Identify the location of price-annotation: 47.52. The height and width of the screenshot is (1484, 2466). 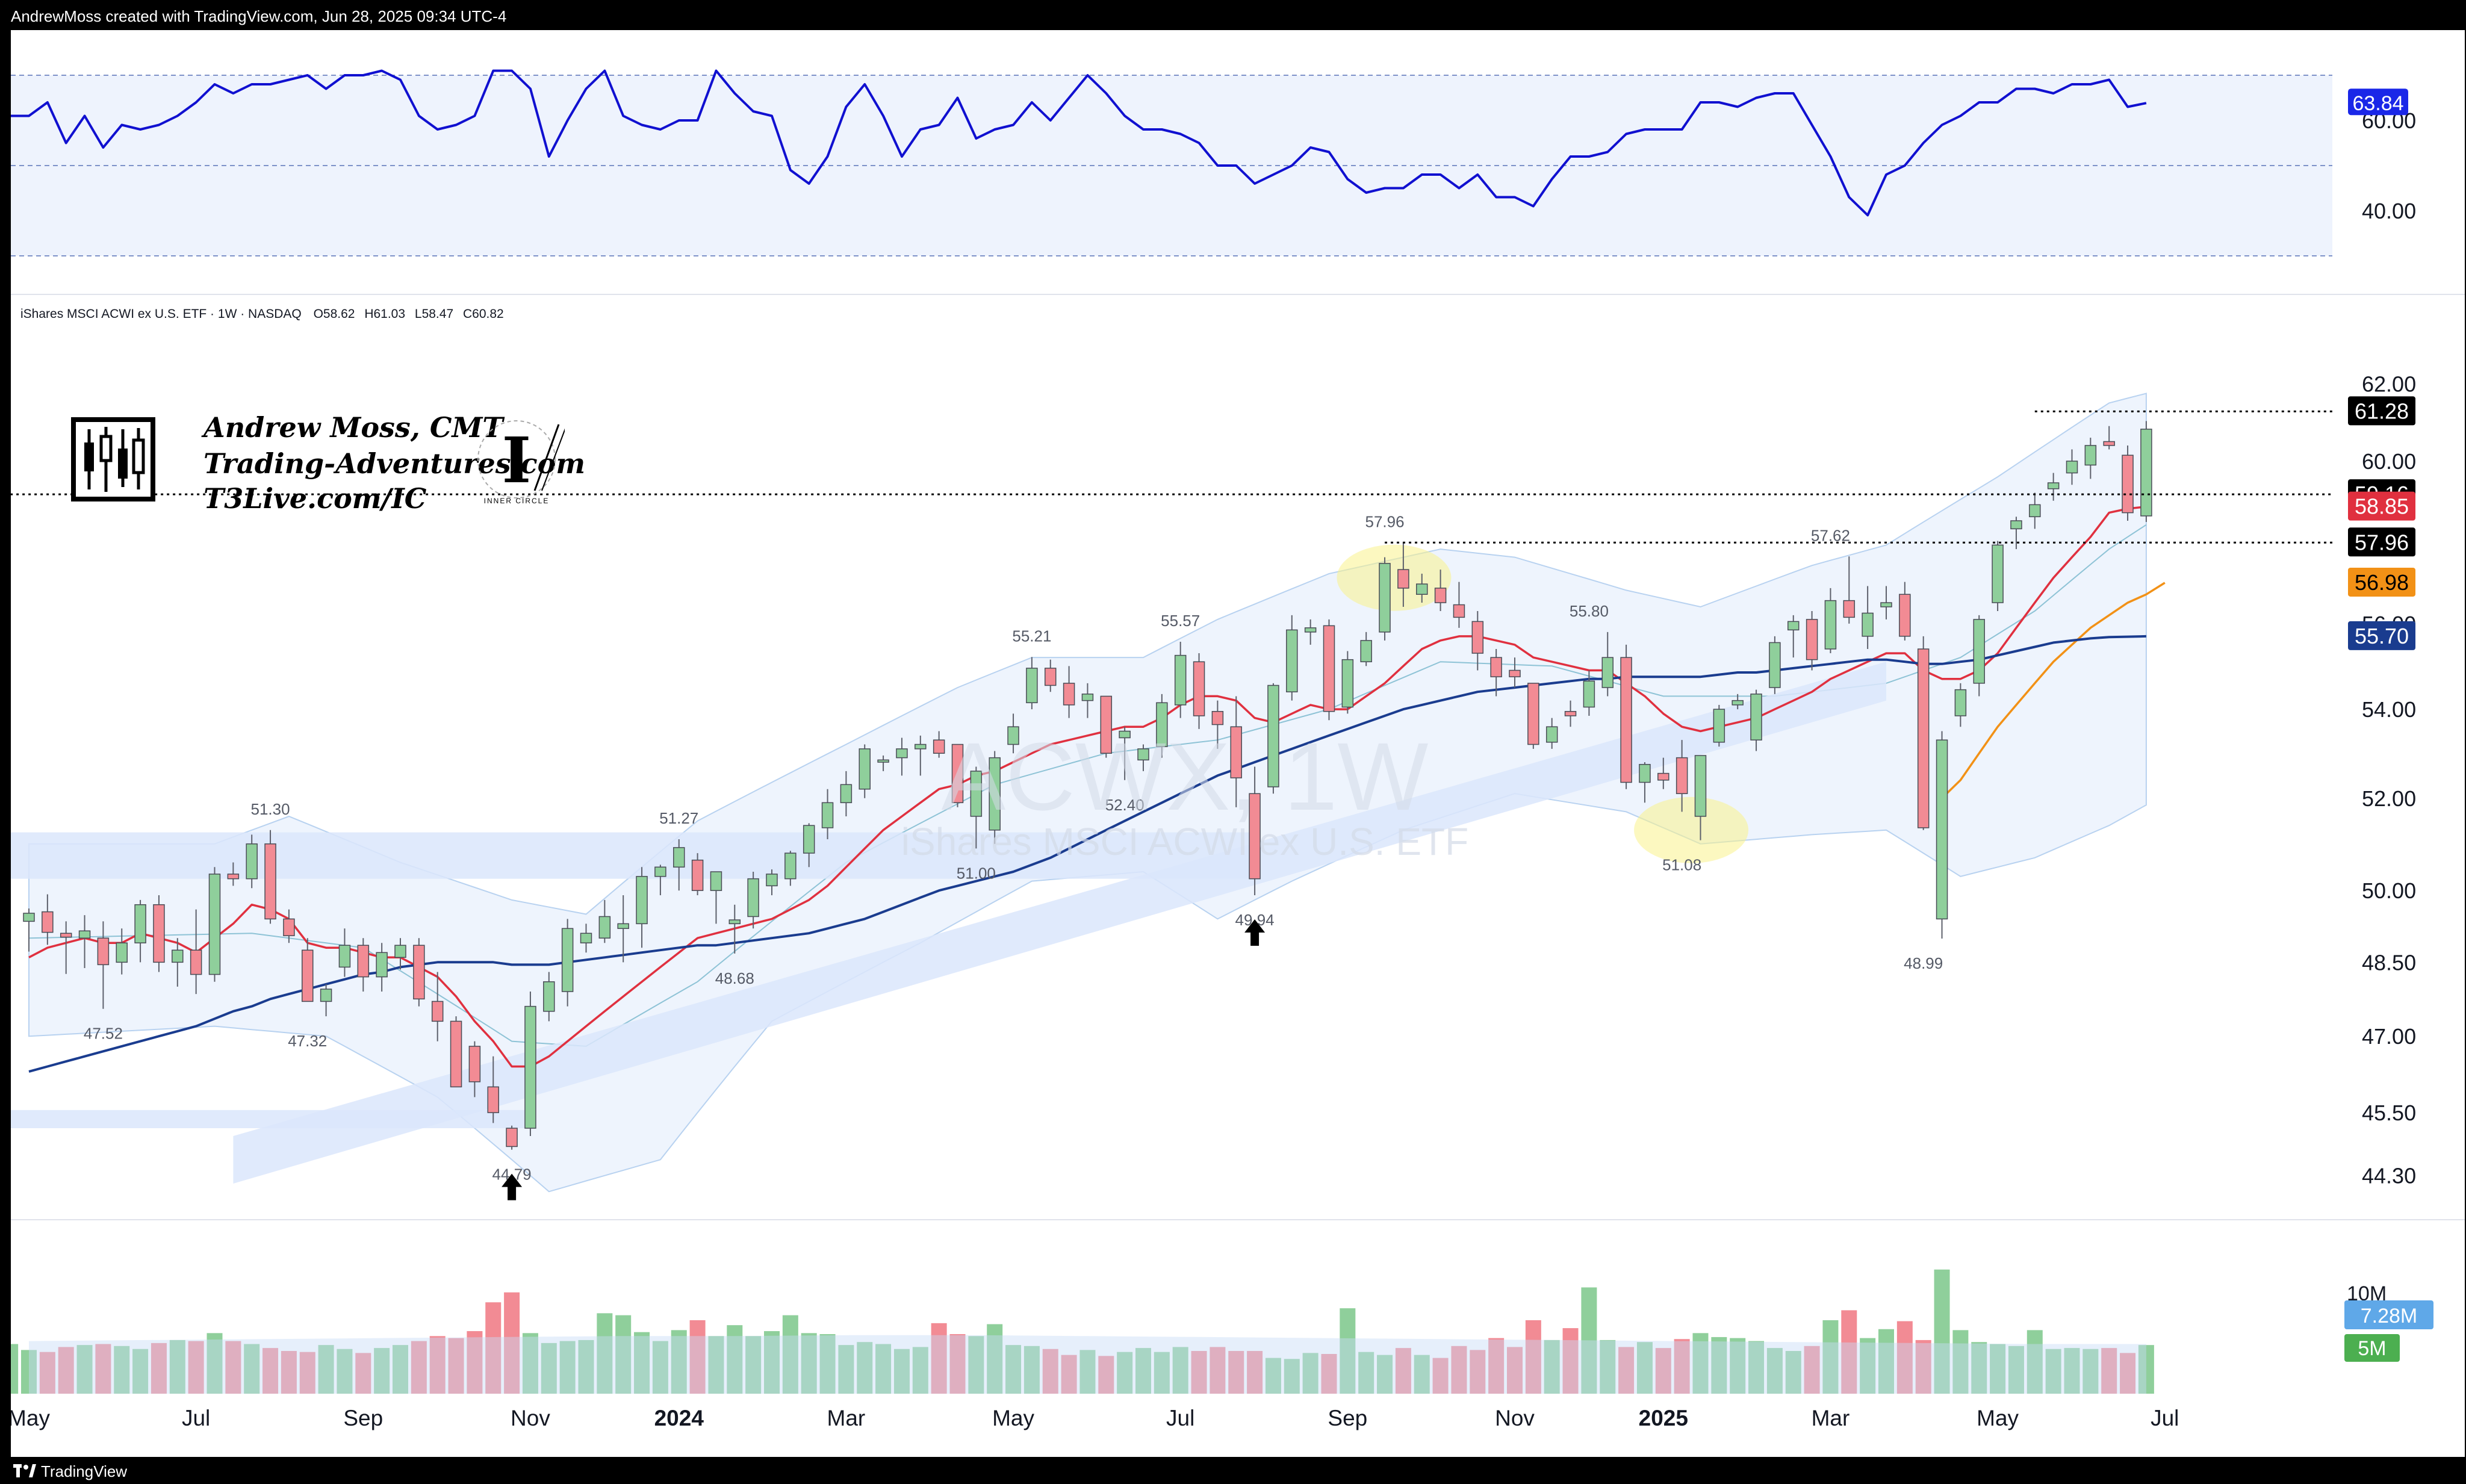
(104, 1034).